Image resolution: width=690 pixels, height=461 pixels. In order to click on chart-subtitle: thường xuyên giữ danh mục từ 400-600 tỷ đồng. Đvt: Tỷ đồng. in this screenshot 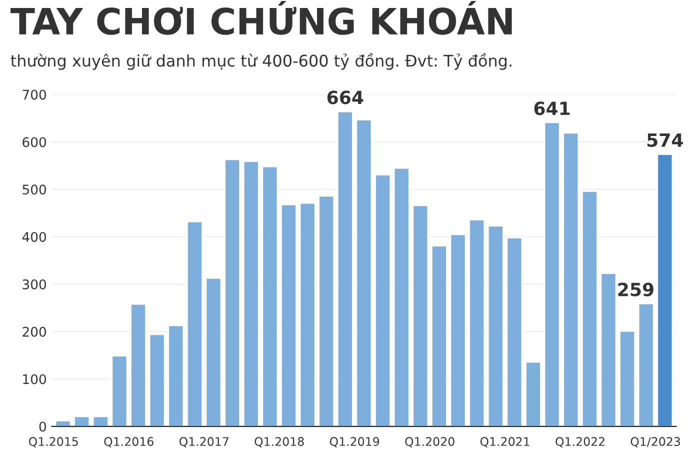, I will do `click(261, 61)`.